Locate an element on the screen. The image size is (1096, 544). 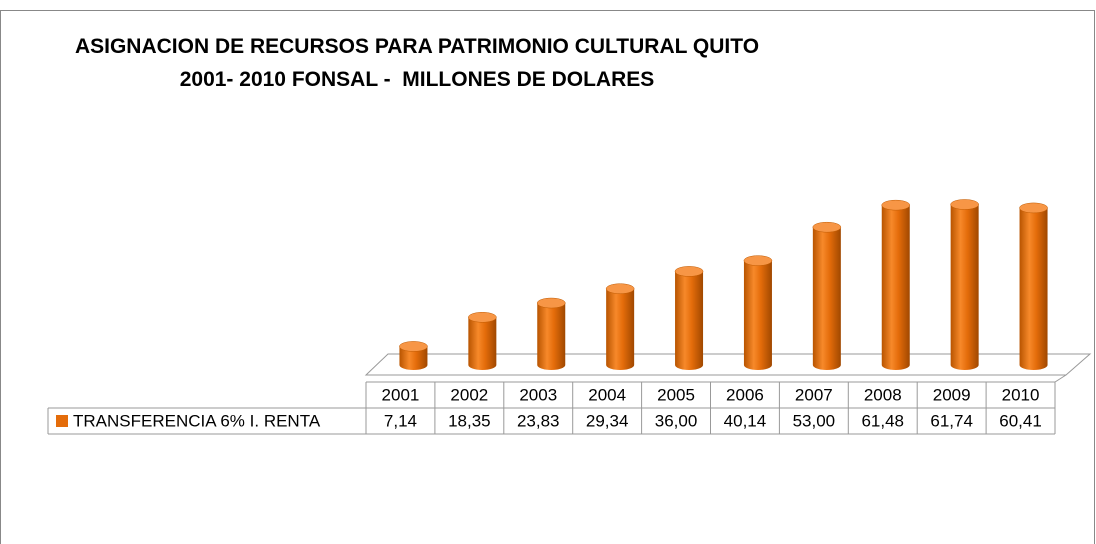
x-tick-label: 2003 is located at coordinates (538, 394).